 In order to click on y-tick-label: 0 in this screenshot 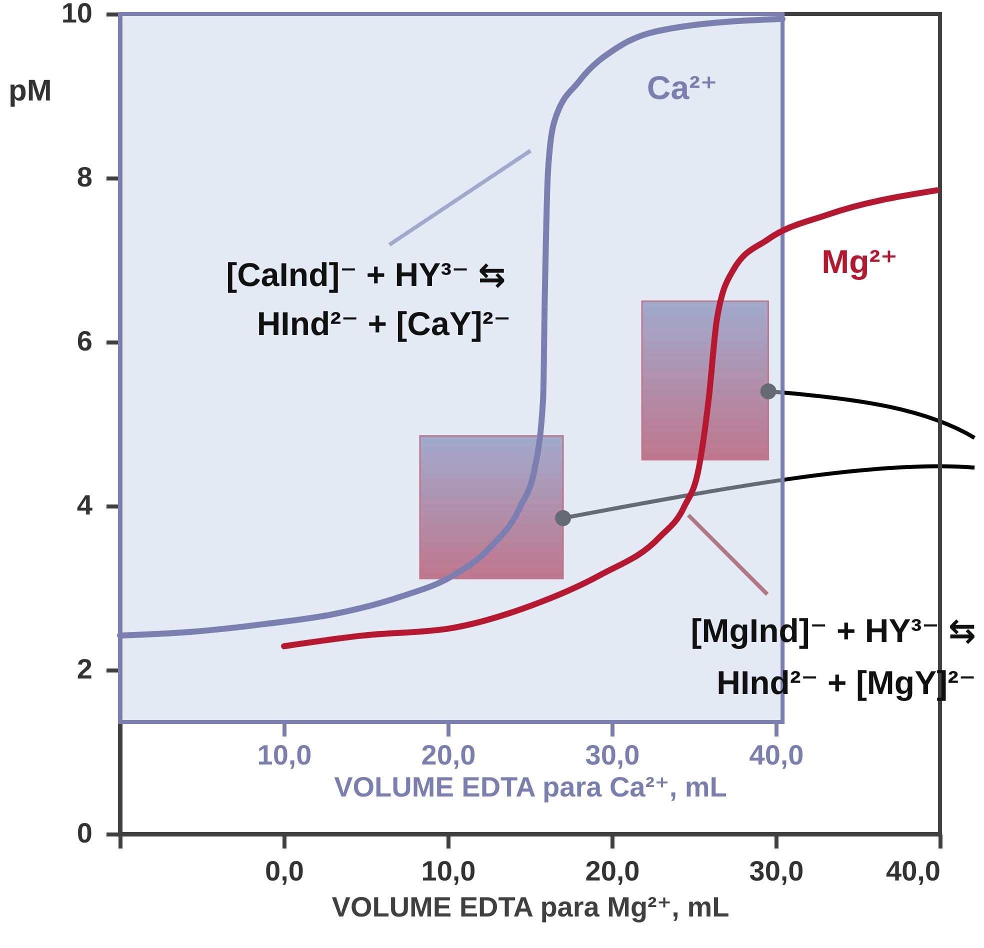, I will do `click(84, 833)`.